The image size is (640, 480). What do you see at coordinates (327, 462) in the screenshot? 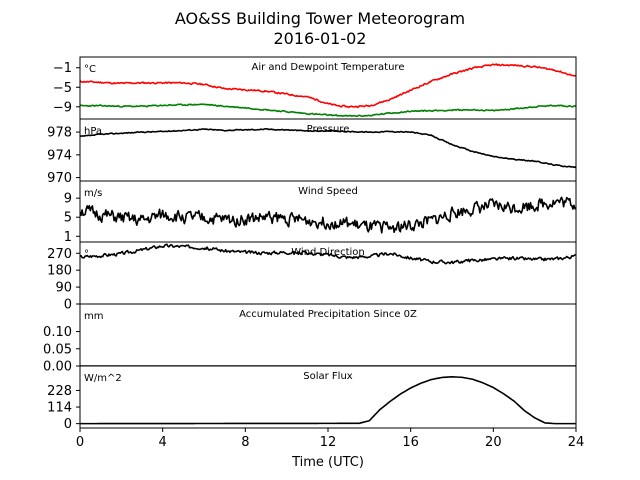
I see `x-axis-label: Time (UTC)` at bounding box center [327, 462].